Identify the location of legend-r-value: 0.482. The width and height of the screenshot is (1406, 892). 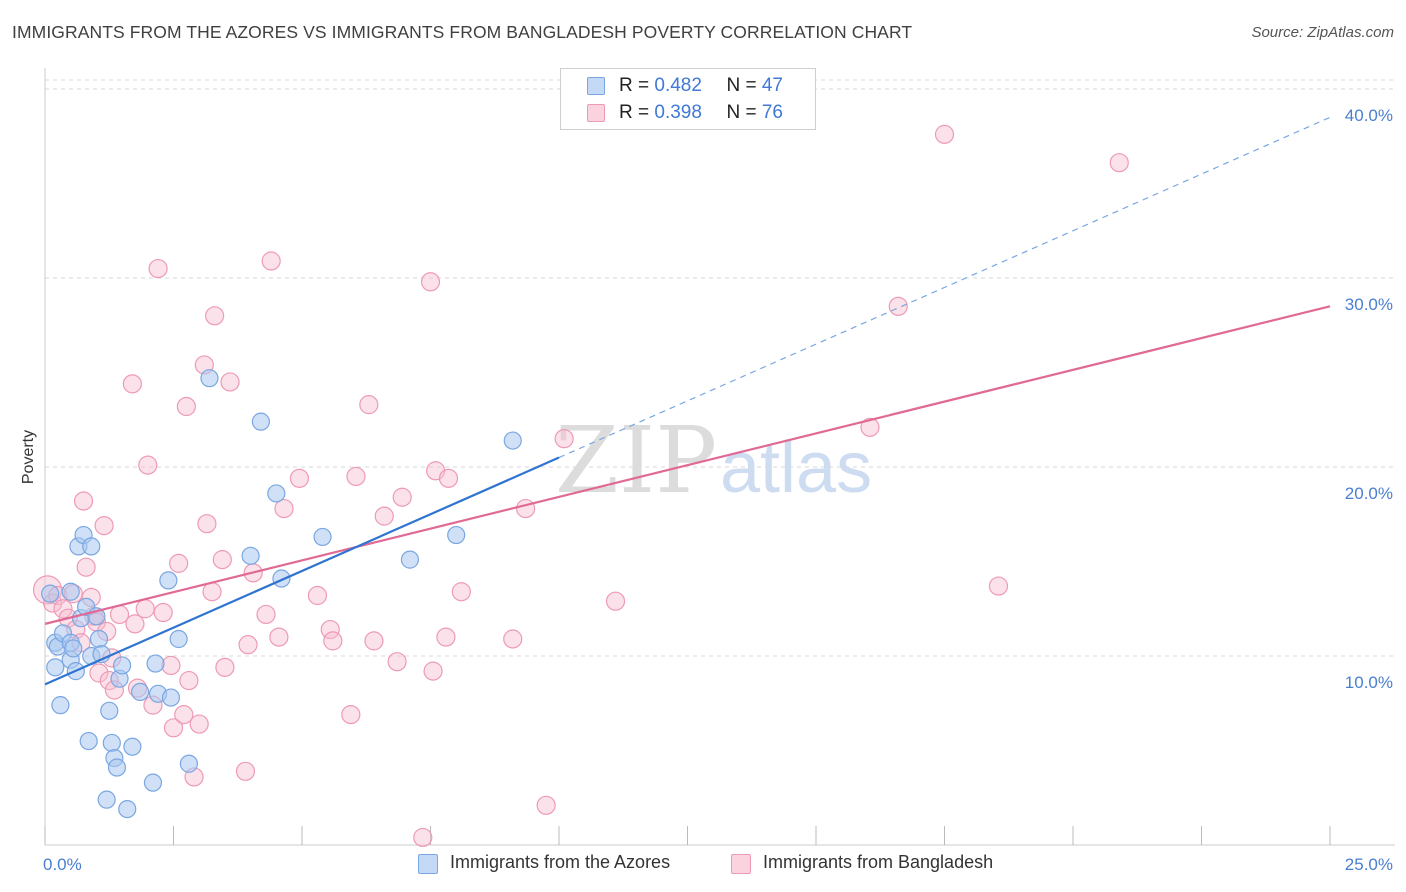
(678, 85).